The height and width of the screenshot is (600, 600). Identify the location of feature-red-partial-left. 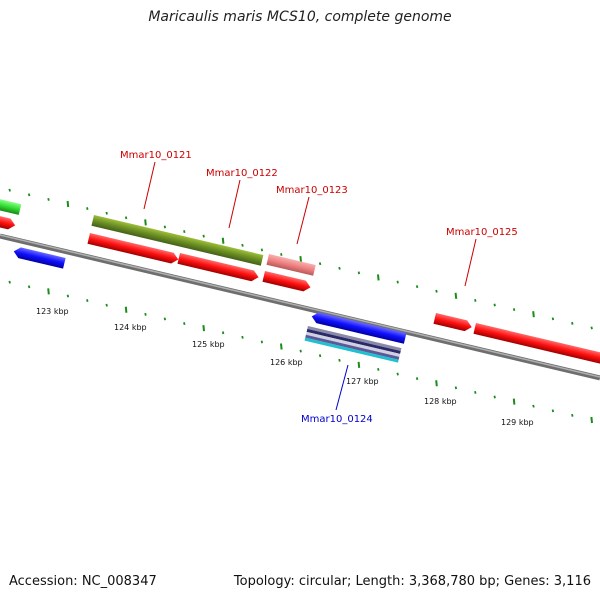
(8, 222).